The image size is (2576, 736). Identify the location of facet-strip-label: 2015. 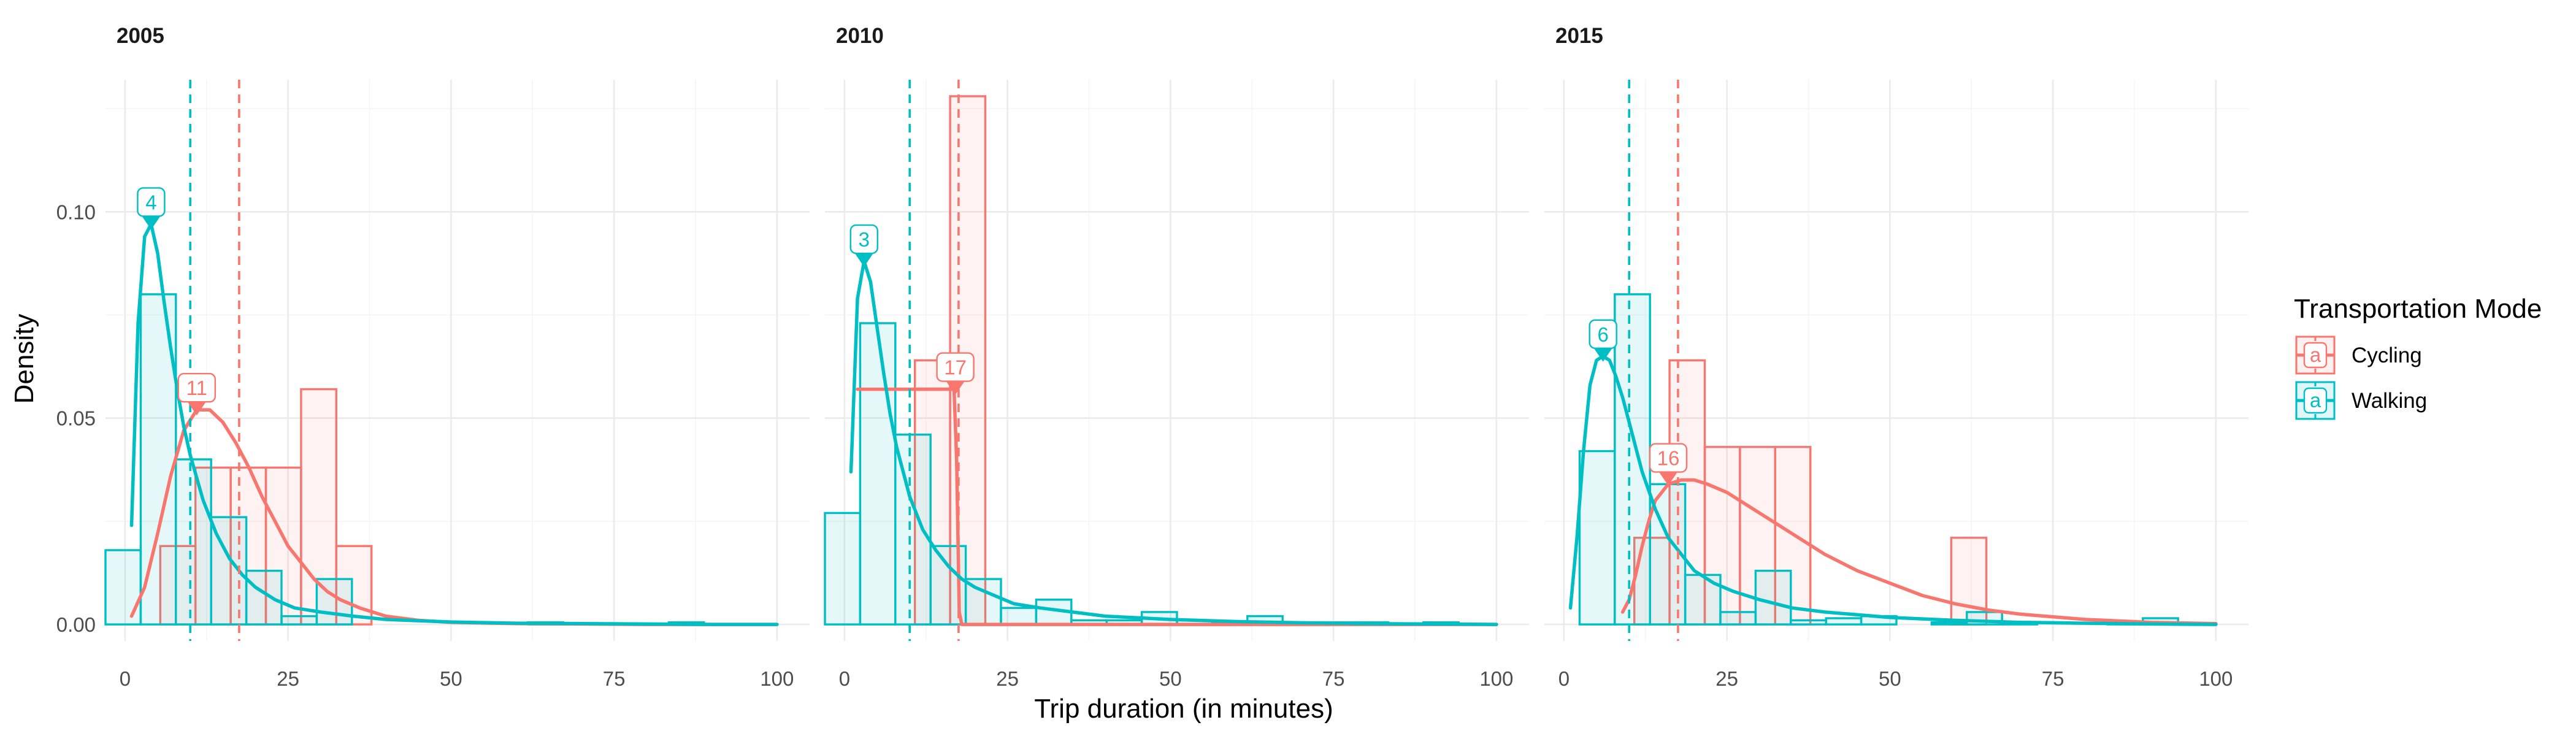
(1579, 36).